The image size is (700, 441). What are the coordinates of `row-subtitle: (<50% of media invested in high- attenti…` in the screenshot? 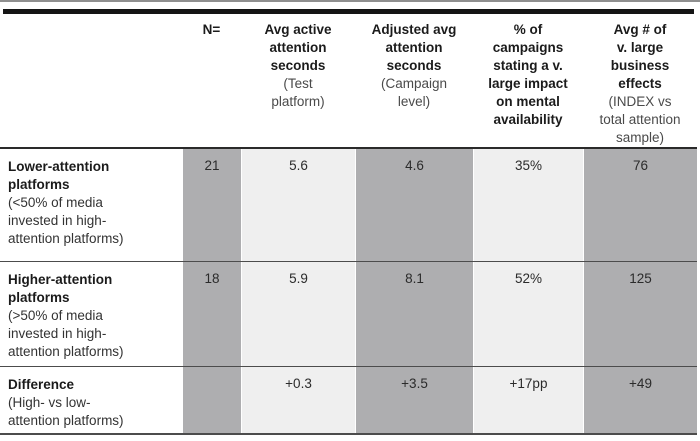 It's located at (66, 220).